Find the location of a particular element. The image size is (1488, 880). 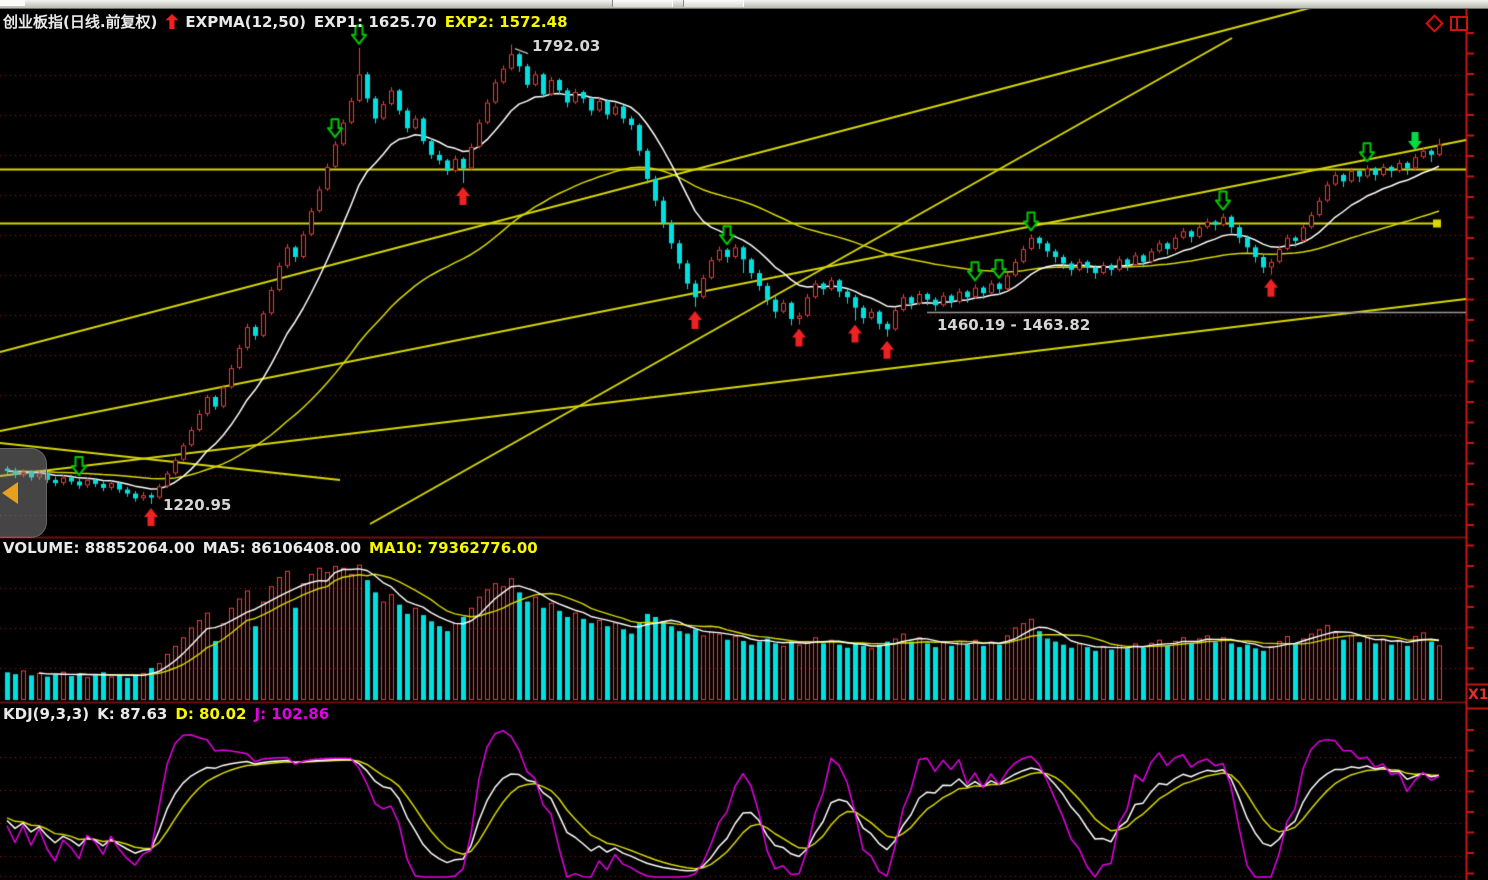

scroll-left-overlay is located at coordinates (23, 493).